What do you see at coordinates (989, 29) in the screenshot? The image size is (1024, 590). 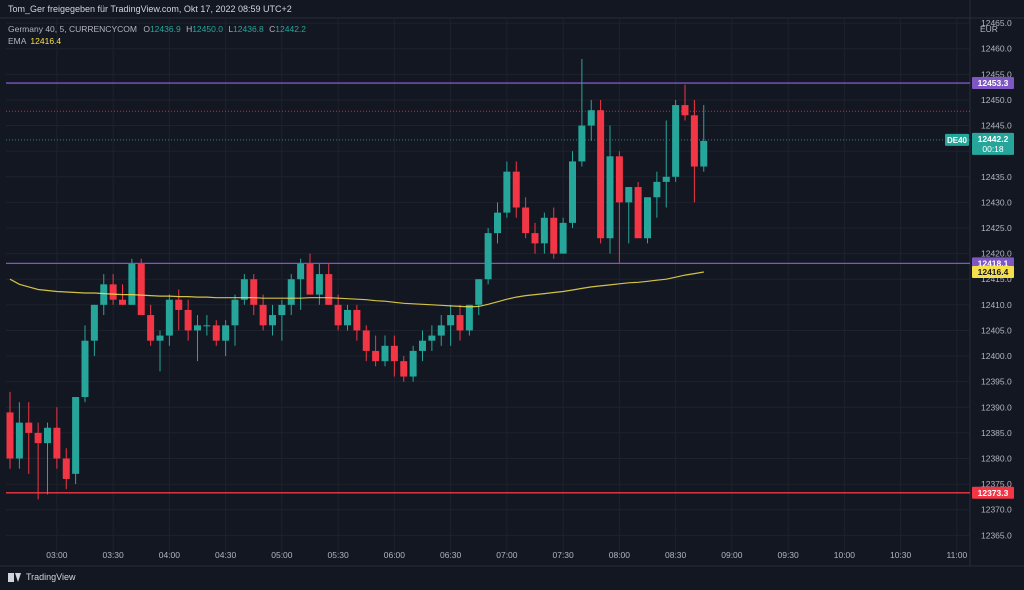 I see `currency-label: EUR` at bounding box center [989, 29].